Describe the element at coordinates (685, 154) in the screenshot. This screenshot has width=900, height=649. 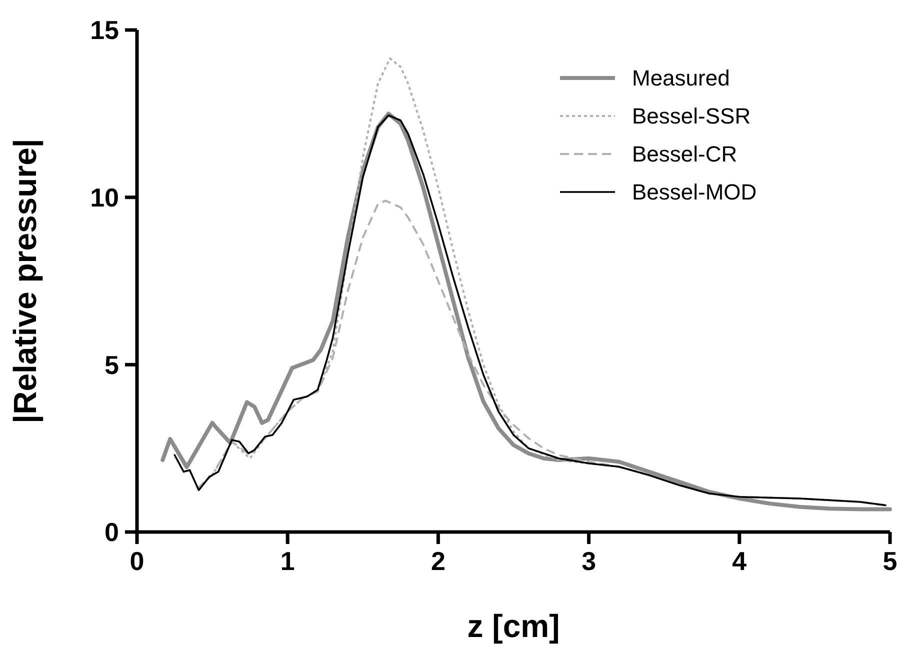
I see `legend-label: Bessel-CR` at that location.